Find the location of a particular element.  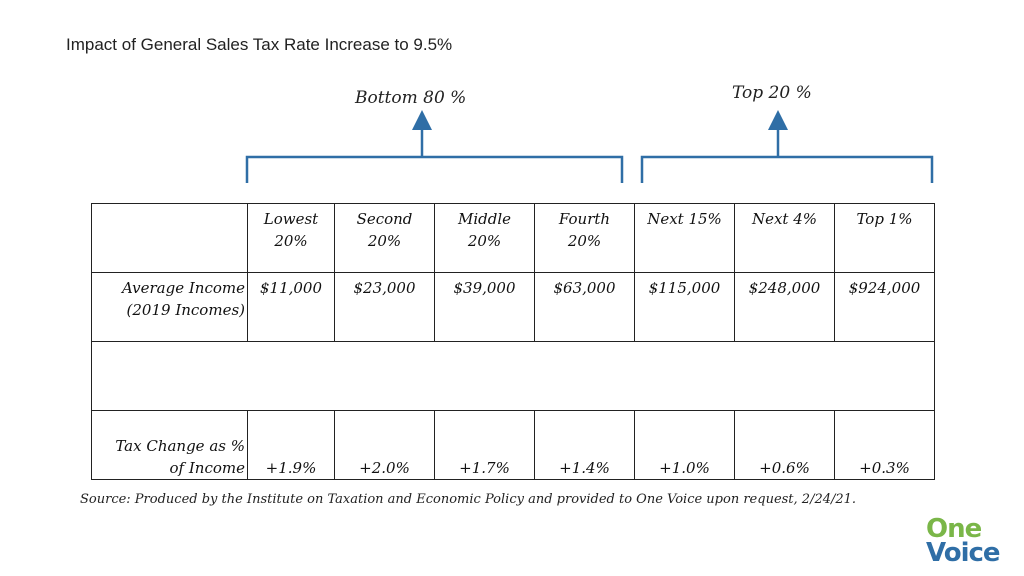

income-cell: $115,000 is located at coordinates (684, 307).